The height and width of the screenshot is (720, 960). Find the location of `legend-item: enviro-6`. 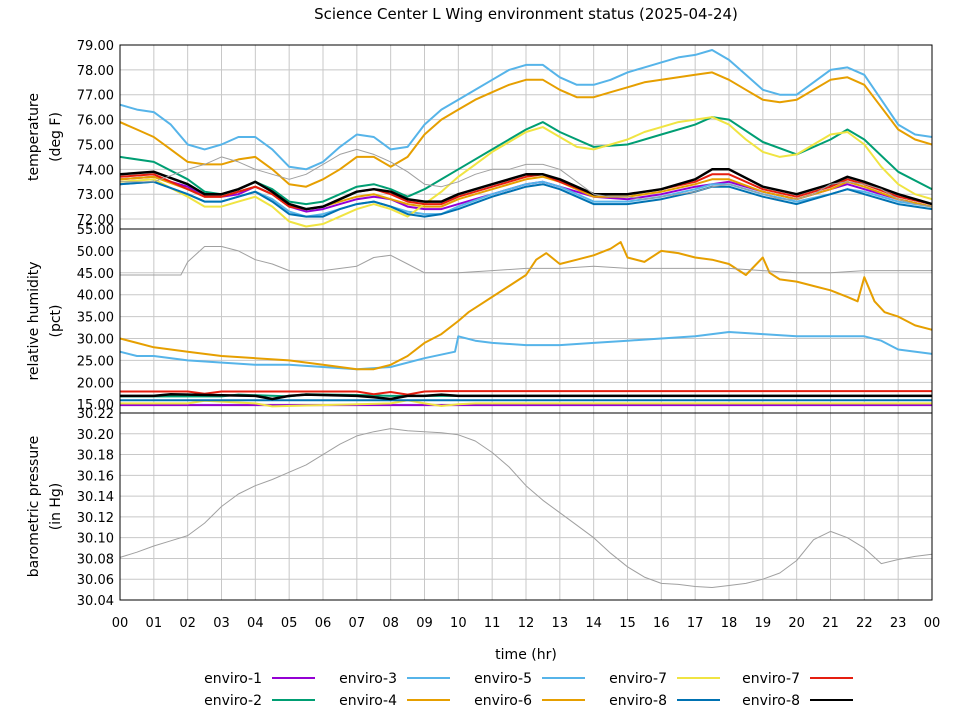

legend-item: enviro-6 is located at coordinates (529, 701).